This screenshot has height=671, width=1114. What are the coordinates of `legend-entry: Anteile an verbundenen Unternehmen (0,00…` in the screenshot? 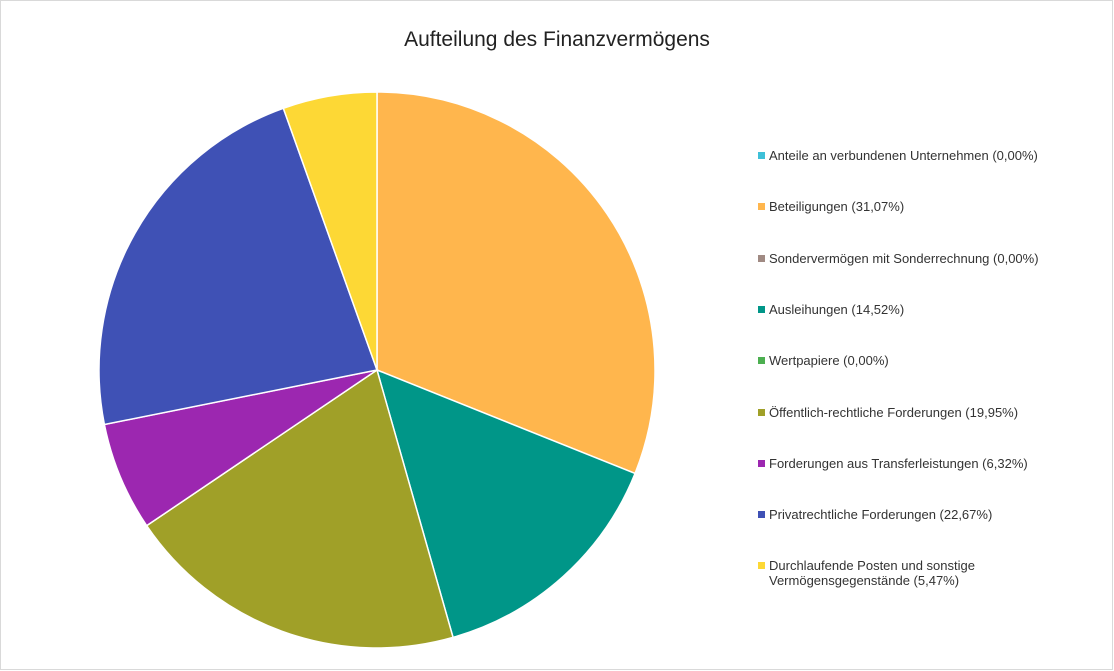 It's located at (928, 155).